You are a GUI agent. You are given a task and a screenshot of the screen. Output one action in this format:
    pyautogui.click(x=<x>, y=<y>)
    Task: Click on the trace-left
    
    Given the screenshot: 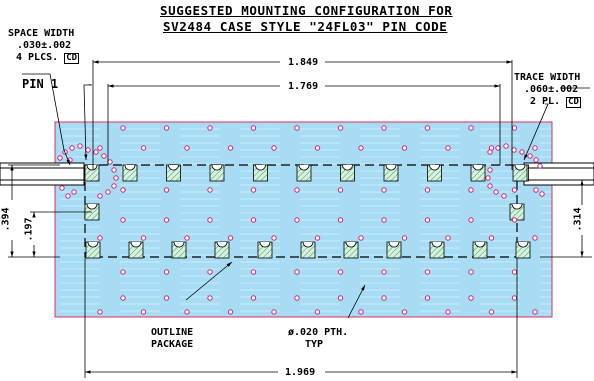 What is the action you would take?
    pyautogui.click(x=42, y=174)
    